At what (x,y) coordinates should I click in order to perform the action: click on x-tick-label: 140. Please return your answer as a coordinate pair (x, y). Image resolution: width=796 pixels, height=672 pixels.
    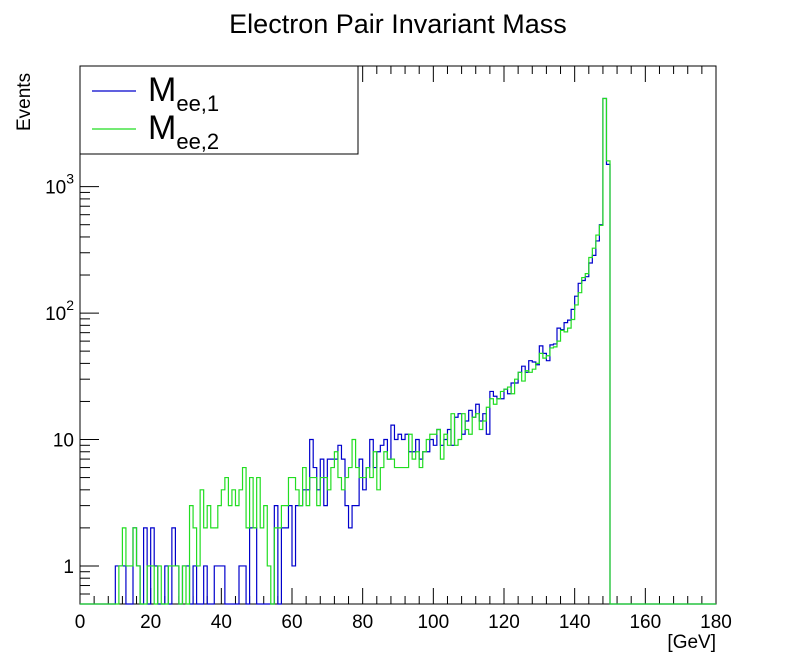
    Looking at the image, I should click on (575, 622).